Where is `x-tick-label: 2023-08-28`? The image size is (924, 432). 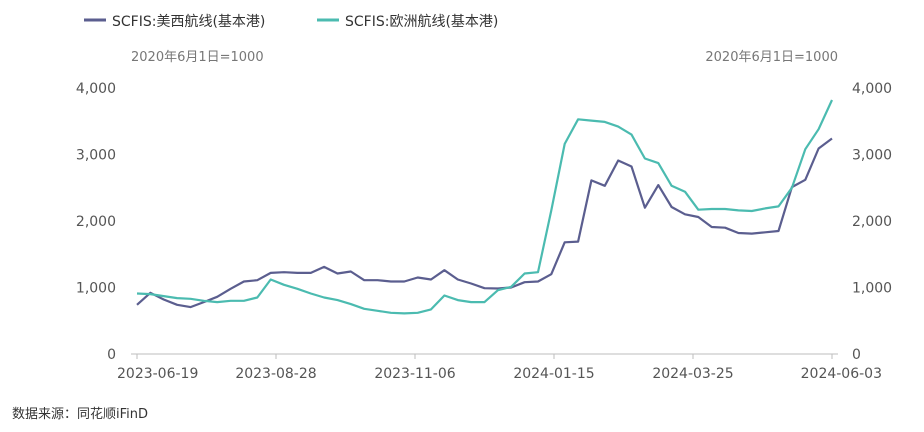
x-tick-label: 2023-08-28 is located at coordinates (275, 374).